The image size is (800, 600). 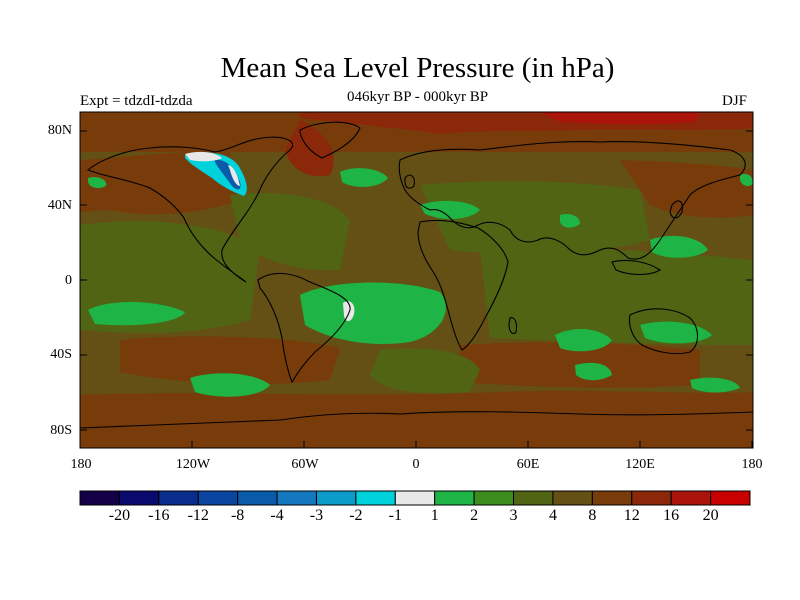 I want to click on field-atlantic-olive, so click(x=290, y=232).